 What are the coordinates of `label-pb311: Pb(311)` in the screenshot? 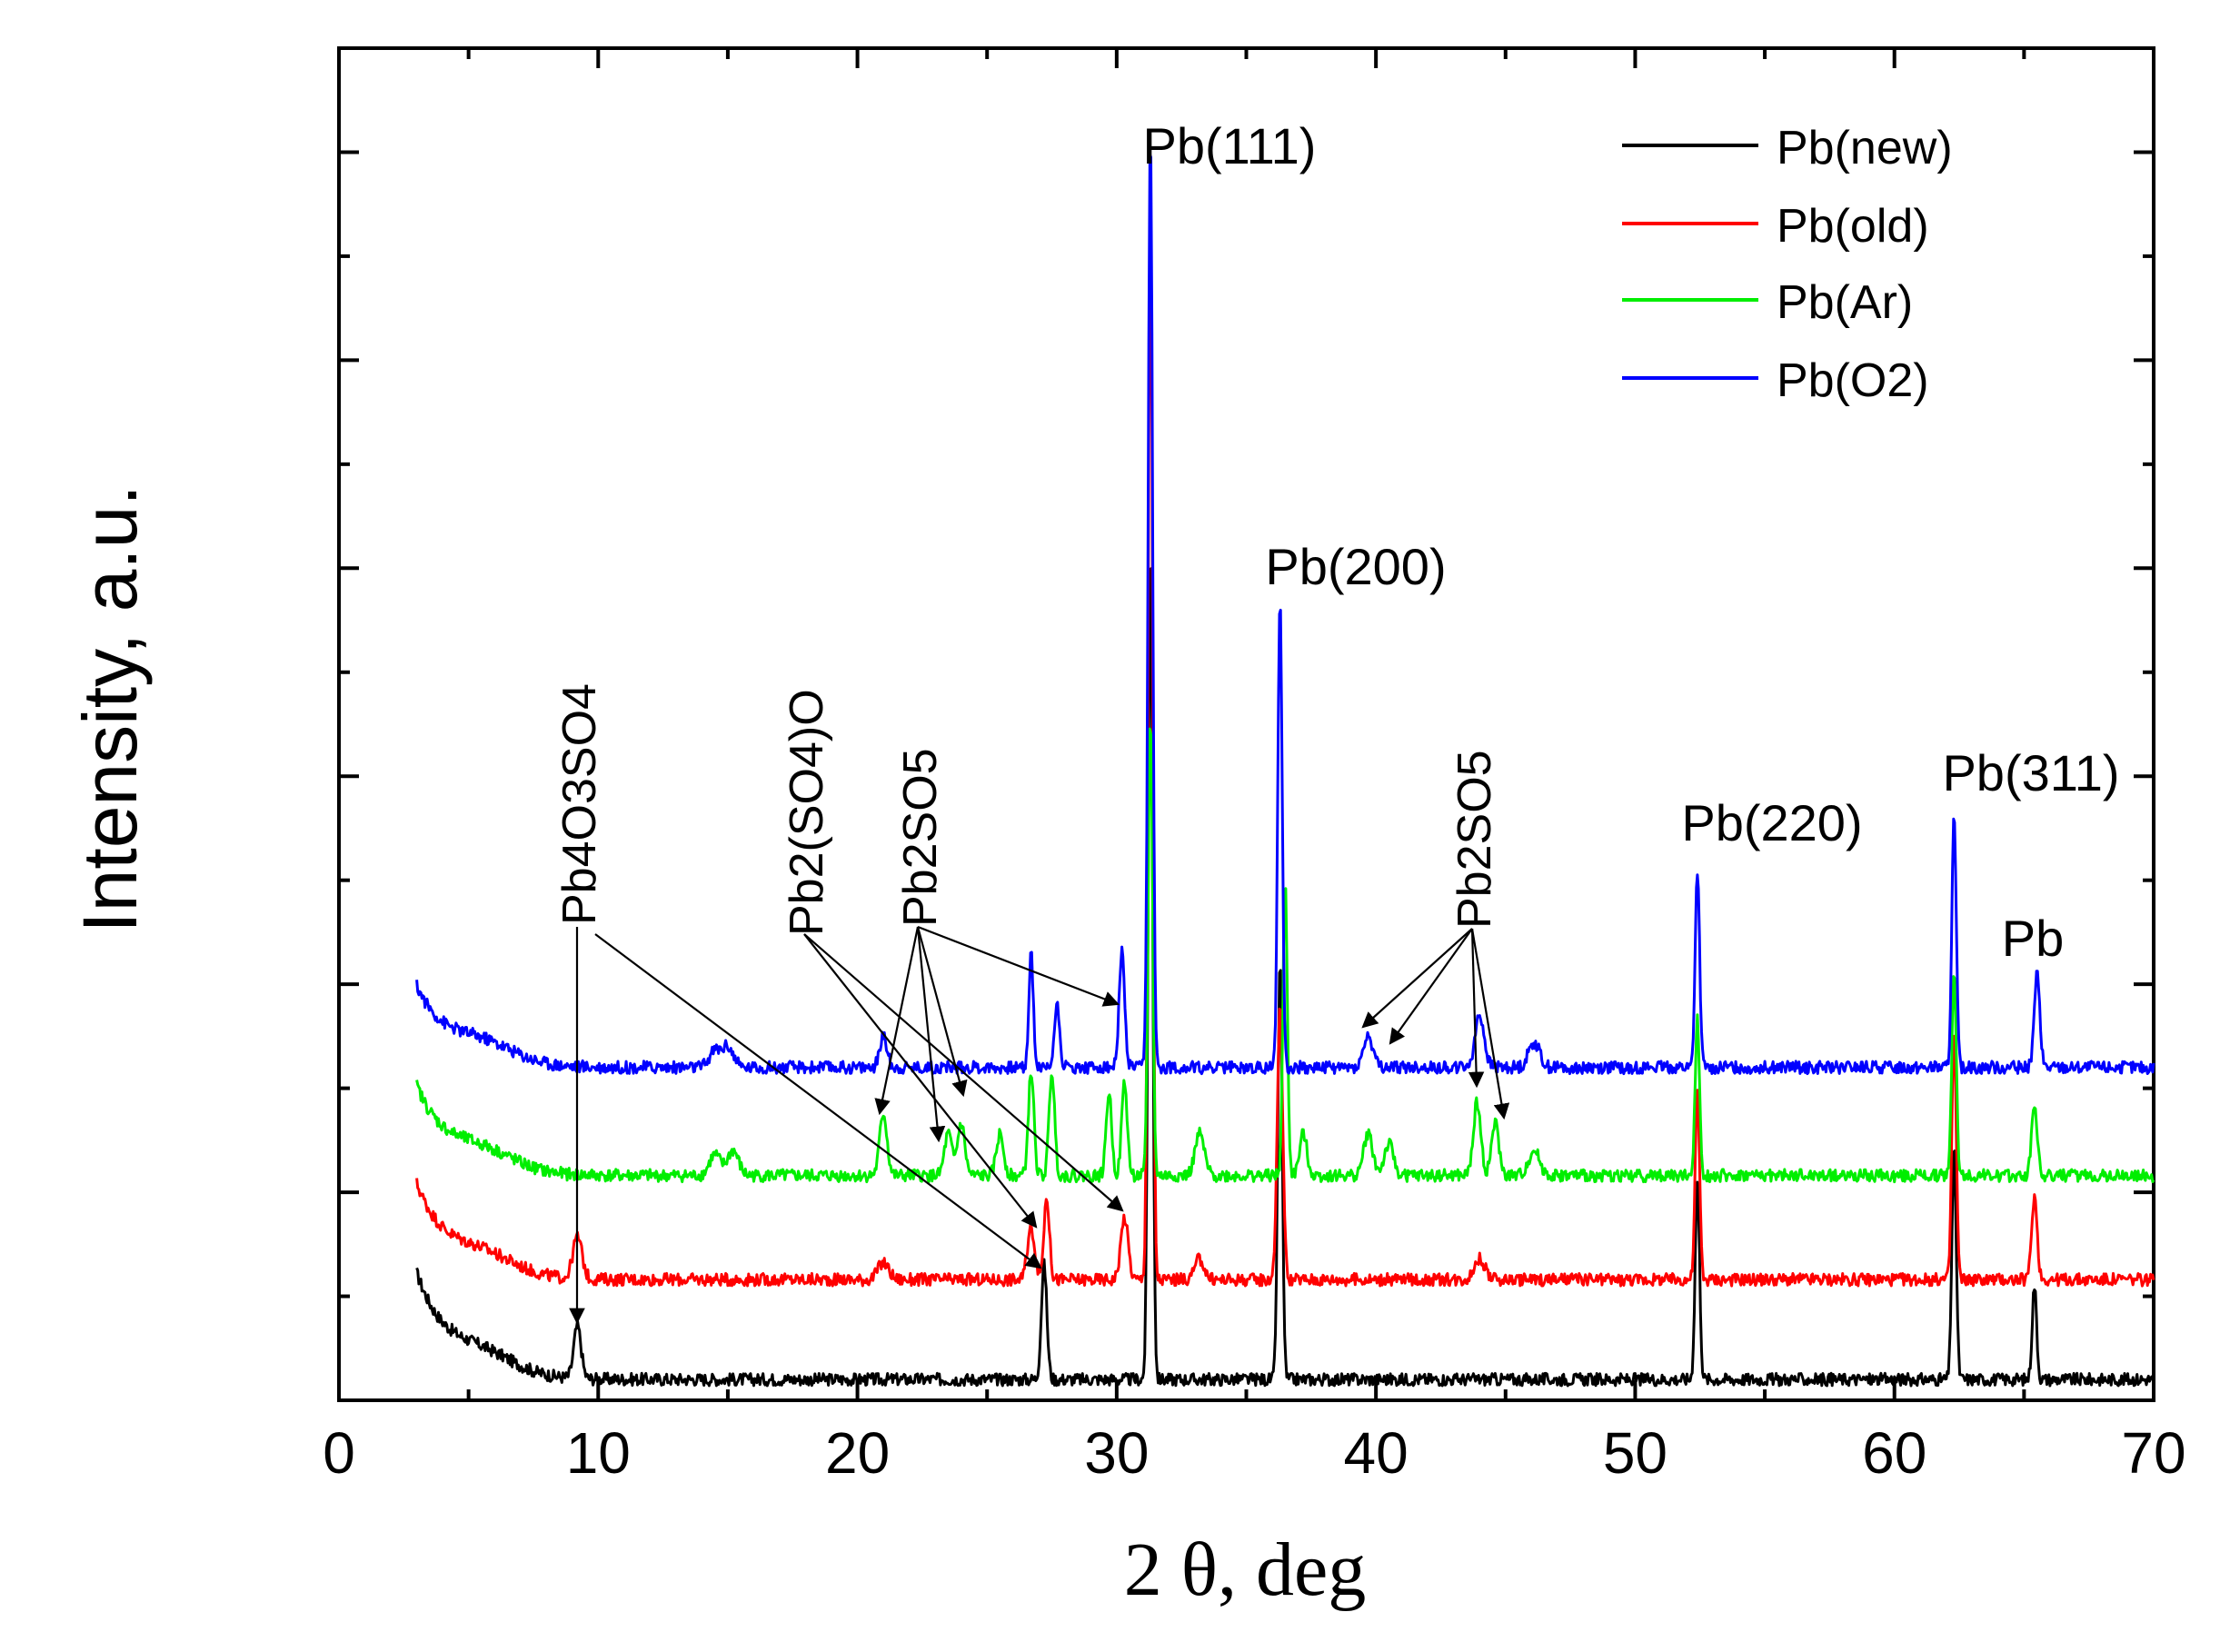 It's located at (2031, 772).